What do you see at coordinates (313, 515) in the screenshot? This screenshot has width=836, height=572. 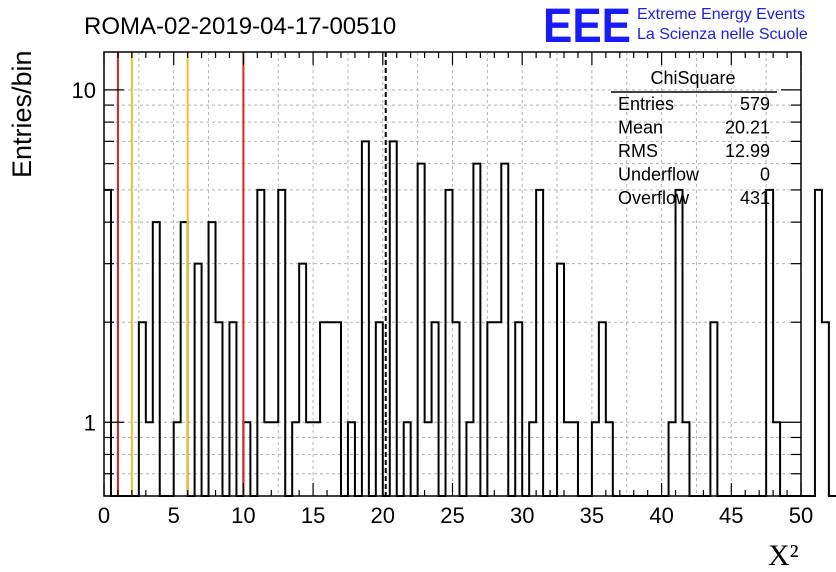 I see `x-tick-label: 15` at bounding box center [313, 515].